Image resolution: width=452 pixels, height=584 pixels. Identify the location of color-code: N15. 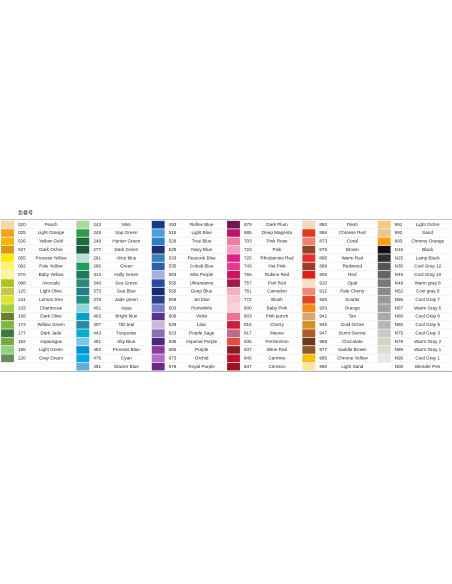
(399, 249).